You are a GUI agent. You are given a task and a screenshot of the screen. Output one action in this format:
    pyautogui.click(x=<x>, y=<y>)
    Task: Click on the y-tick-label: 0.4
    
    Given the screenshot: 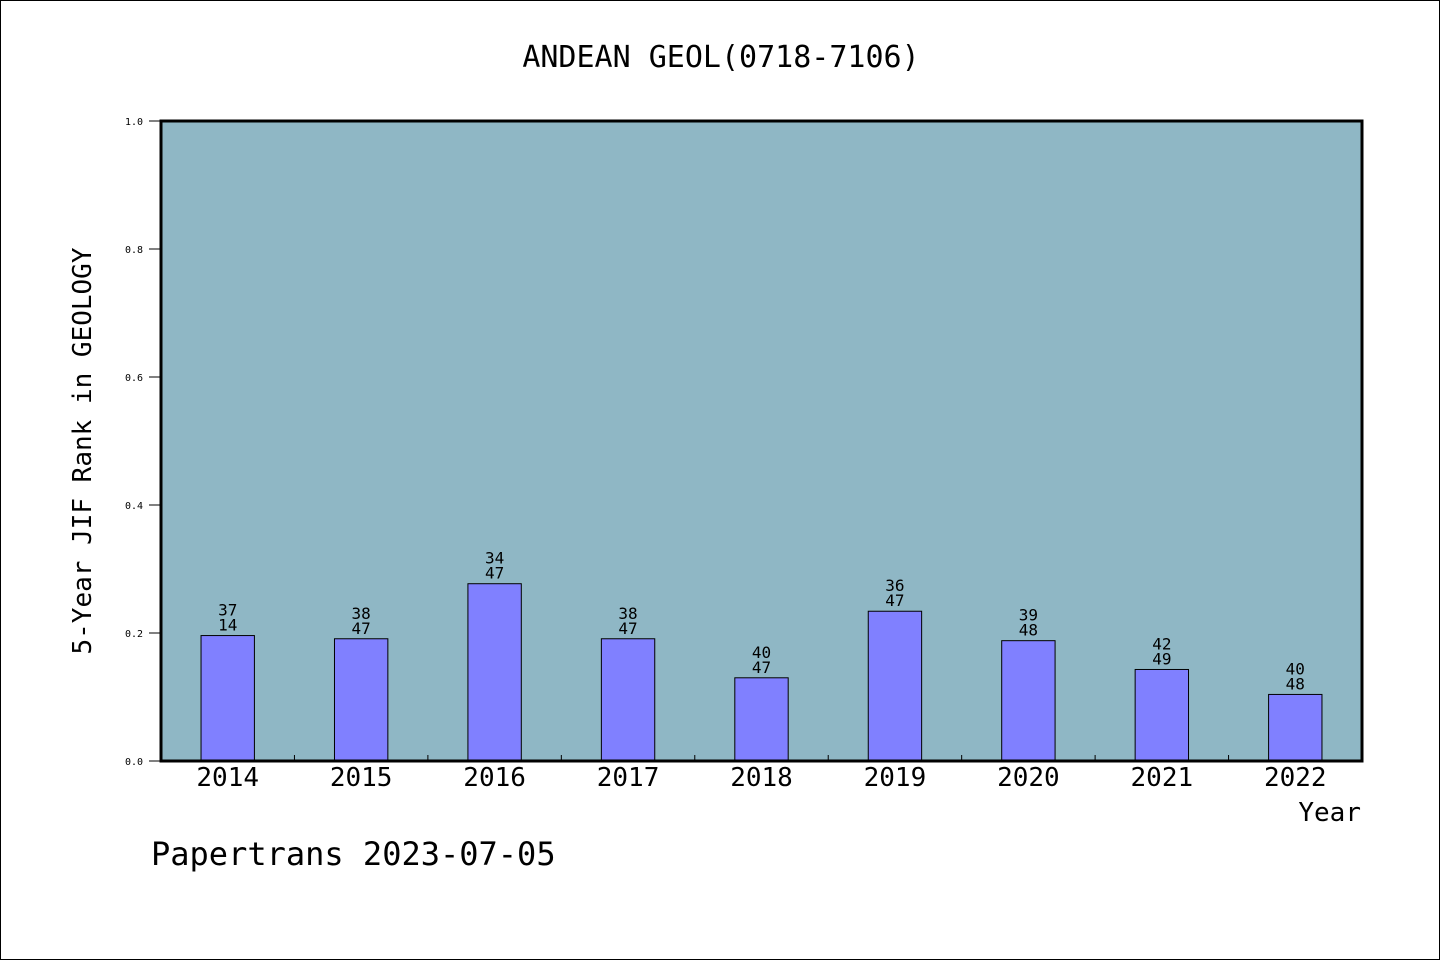 What is the action you would take?
    pyautogui.click(x=134, y=506)
    